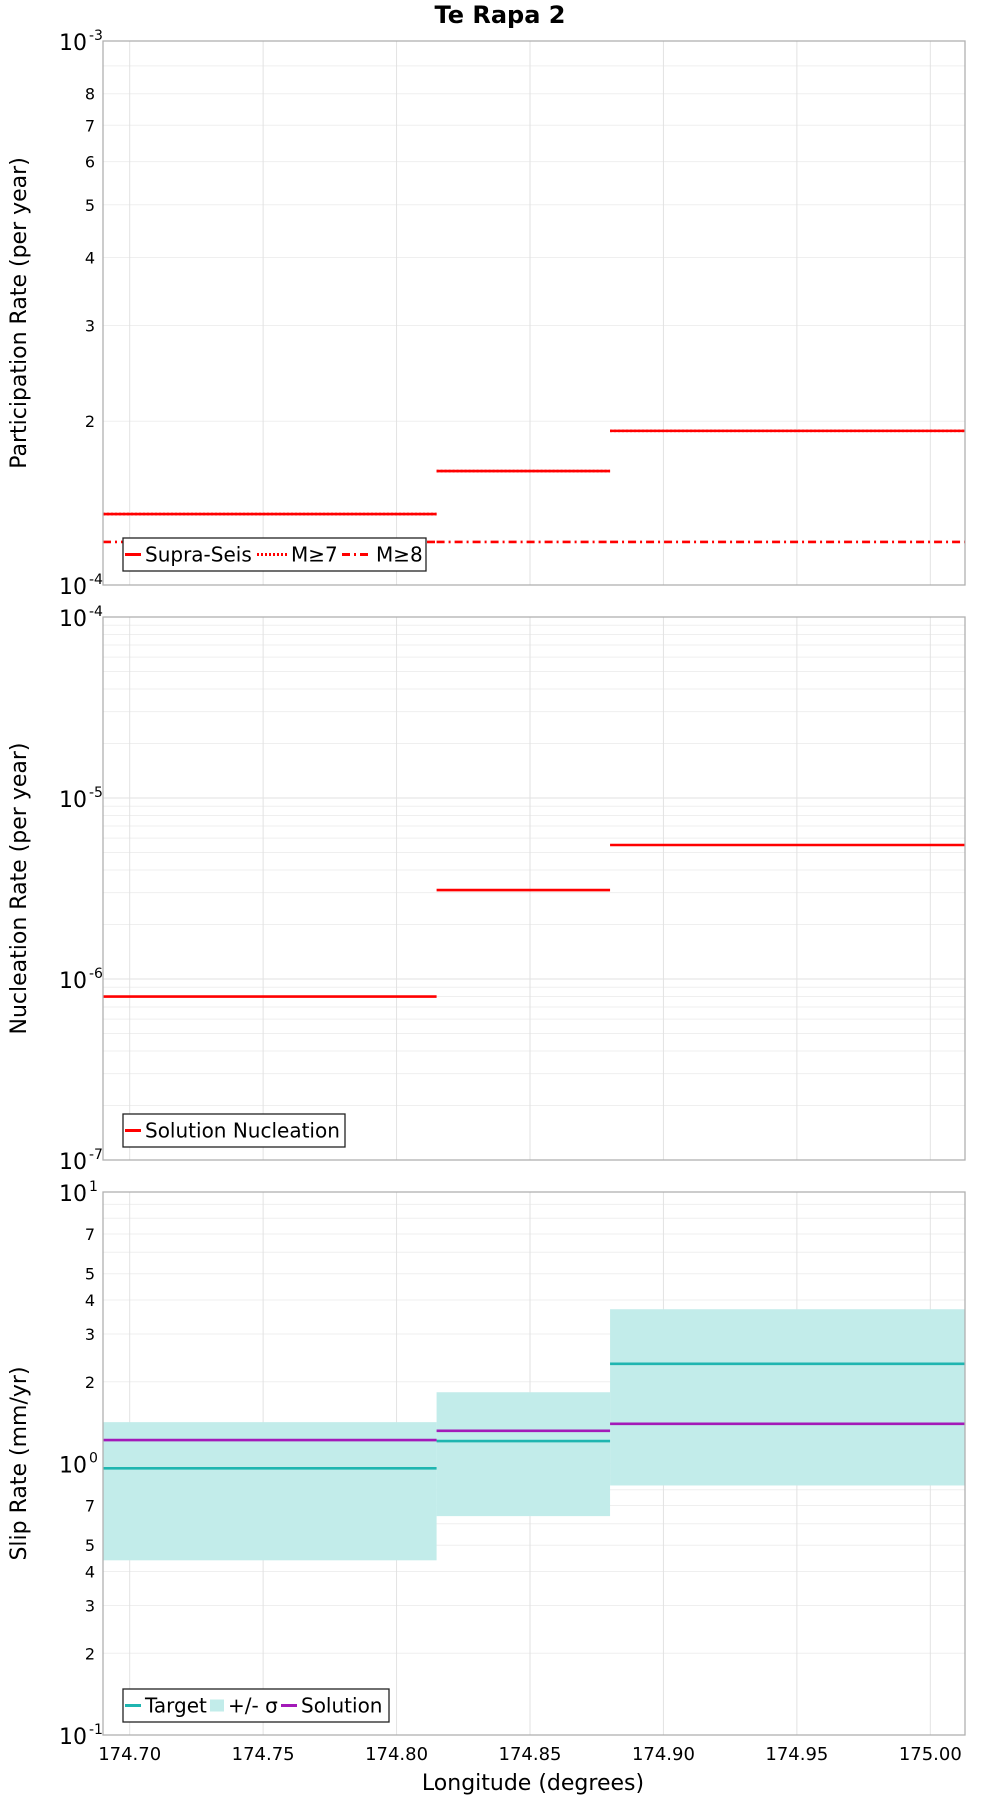 This screenshot has height=1800, width=1000. What do you see at coordinates (796, 1754) in the screenshot?
I see `x-tick-label: 174.95` at bounding box center [796, 1754].